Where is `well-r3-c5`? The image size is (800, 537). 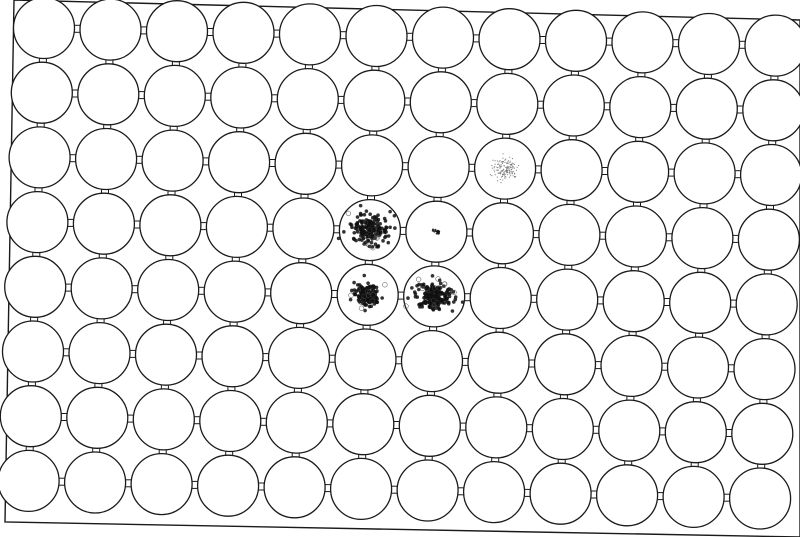
well-r3-c5 is located at coordinates (305, 163).